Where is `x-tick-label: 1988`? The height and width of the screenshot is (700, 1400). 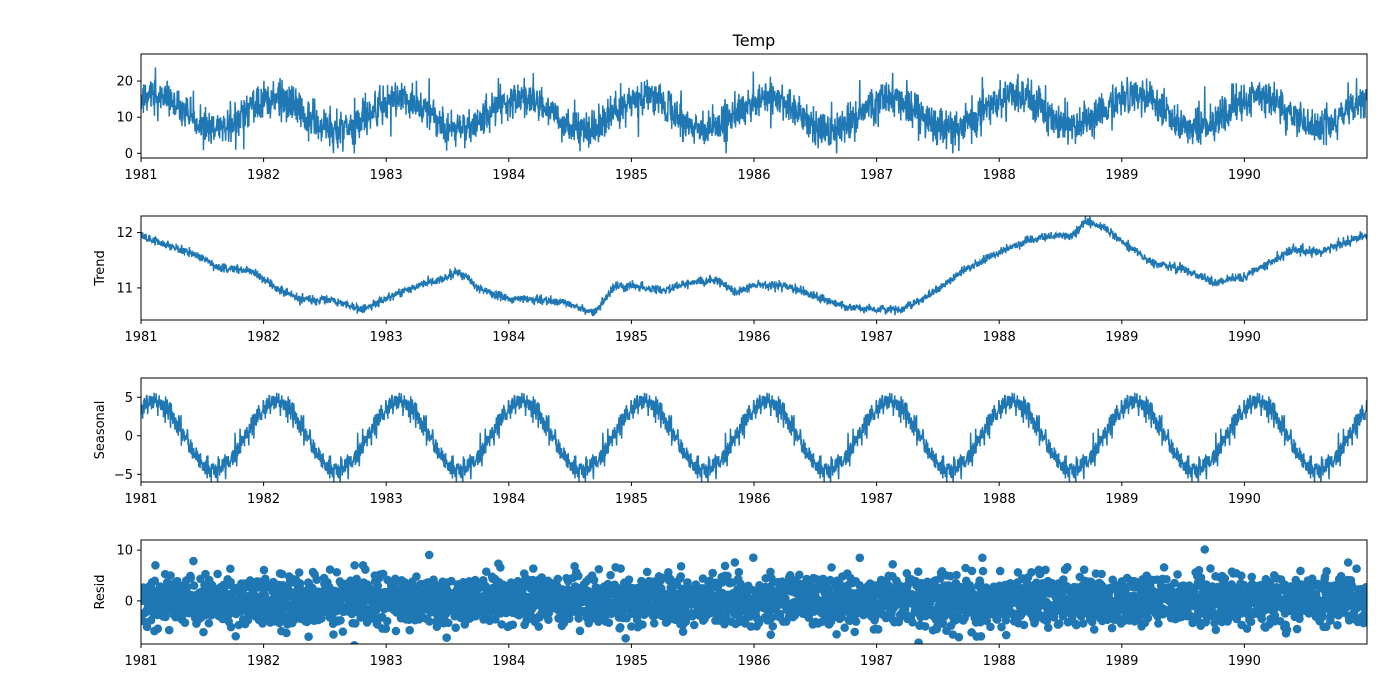 x-tick-label: 1988 is located at coordinates (999, 175).